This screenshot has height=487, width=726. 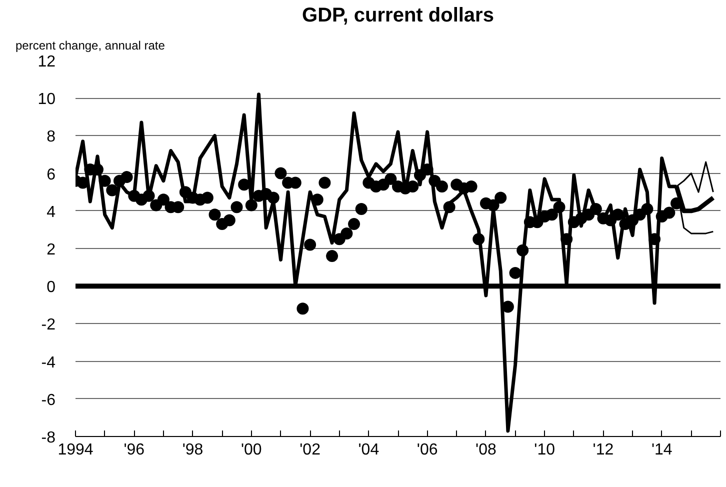 What do you see at coordinates (51, 175) in the screenshot?
I see `y-tick-label: 6` at bounding box center [51, 175].